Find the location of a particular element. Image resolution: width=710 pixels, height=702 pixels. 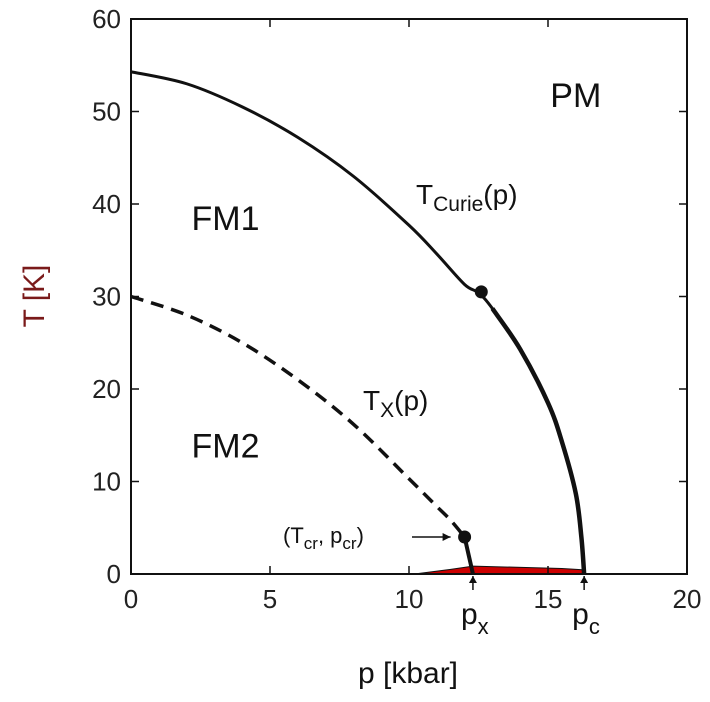

x-axis-title: p [kbar] is located at coordinates (408, 673).